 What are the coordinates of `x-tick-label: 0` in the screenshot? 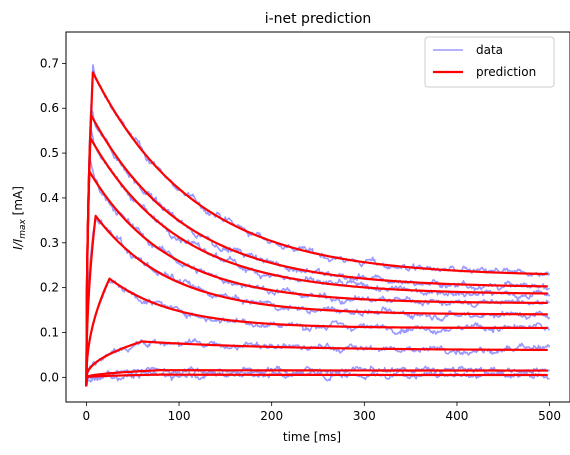 It's located at (87, 416).